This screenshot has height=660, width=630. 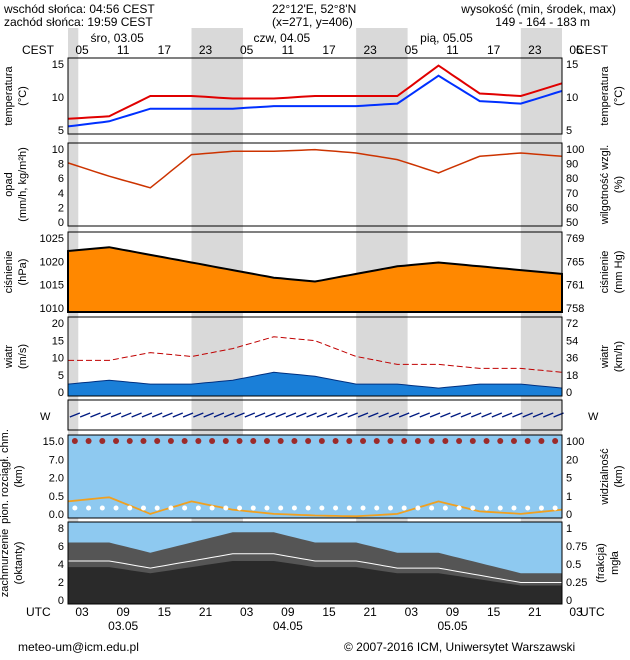 I want to click on wind-left-label: (m/s), so click(x=23, y=356).